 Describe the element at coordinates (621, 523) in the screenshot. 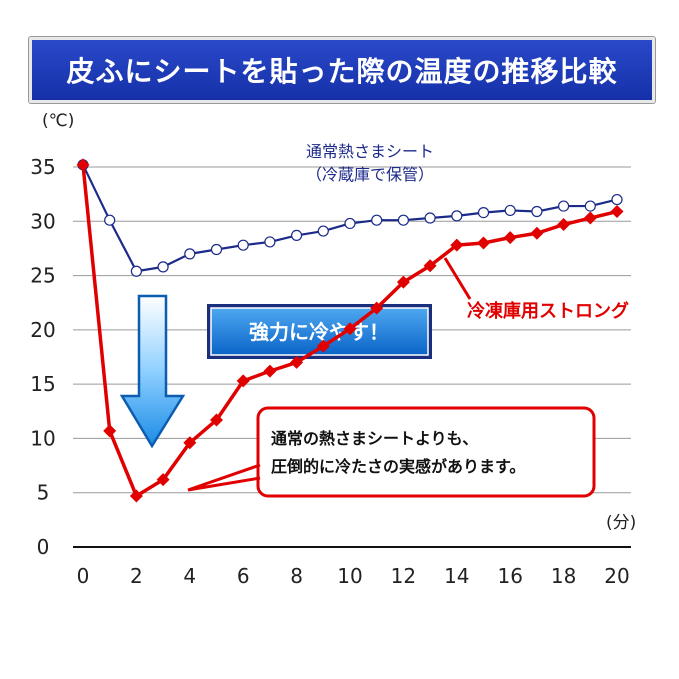

I see `x-axis-unit: (分)` at that location.